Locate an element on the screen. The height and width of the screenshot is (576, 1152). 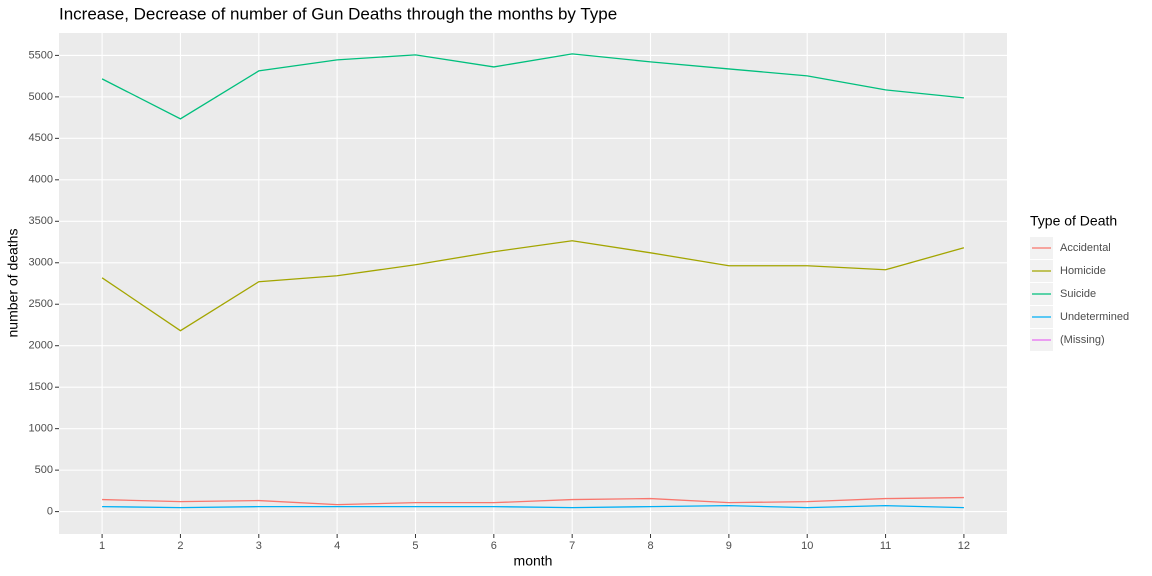
x-tick-label: 8 is located at coordinates (650, 546).